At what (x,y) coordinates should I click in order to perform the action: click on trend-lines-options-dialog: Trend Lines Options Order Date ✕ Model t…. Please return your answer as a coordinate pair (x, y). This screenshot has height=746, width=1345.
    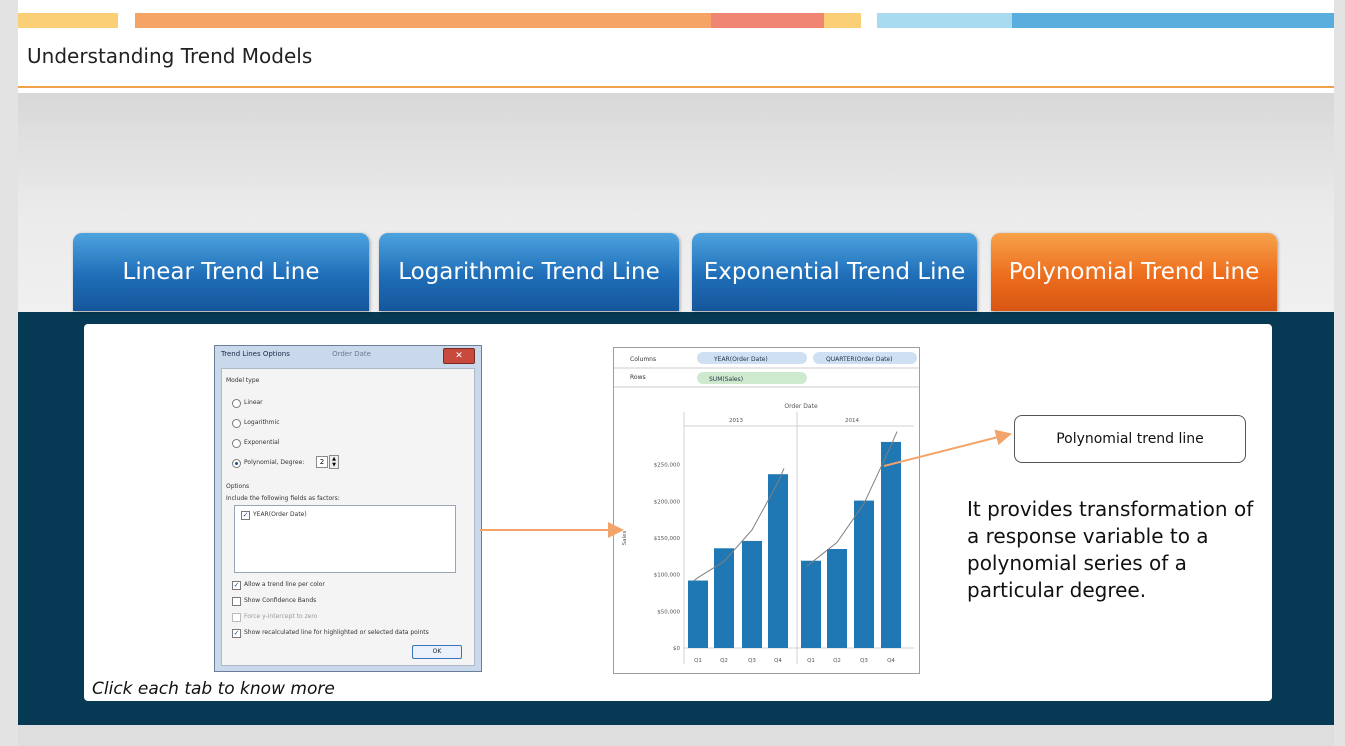
    Looking at the image, I should click on (348, 508).